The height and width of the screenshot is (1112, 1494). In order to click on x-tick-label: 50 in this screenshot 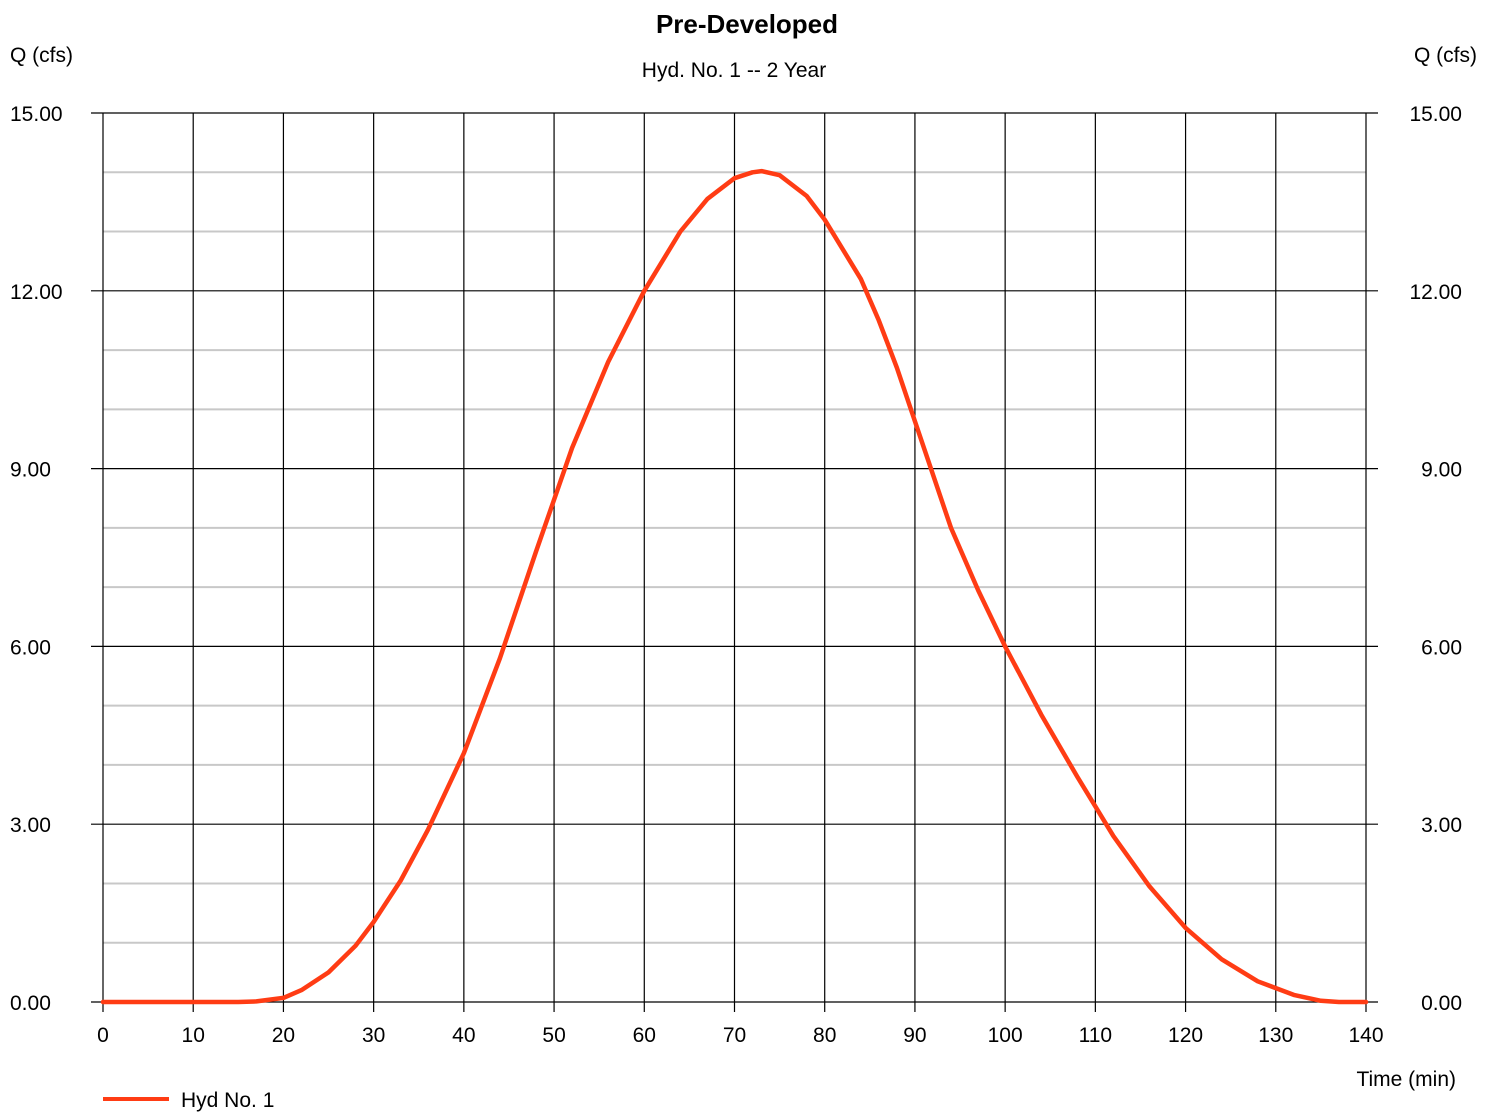, I will do `click(553, 1035)`.